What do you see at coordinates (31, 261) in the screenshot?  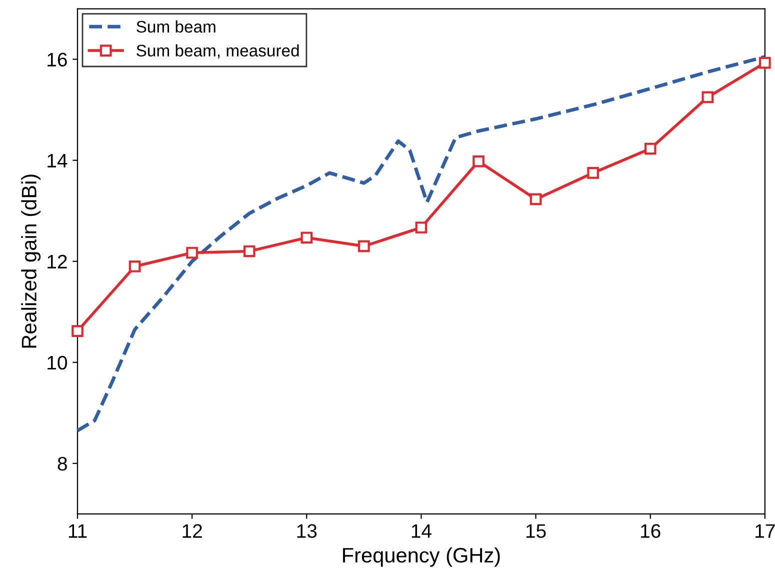 I see `y-axis-title: Realized gain (dBi)` at bounding box center [31, 261].